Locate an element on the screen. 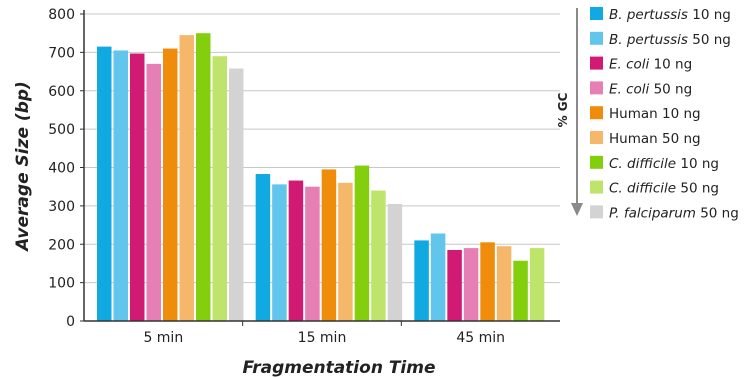 This screenshot has height=378, width=754. y-tick-label: 400 is located at coordinates (61, 169).